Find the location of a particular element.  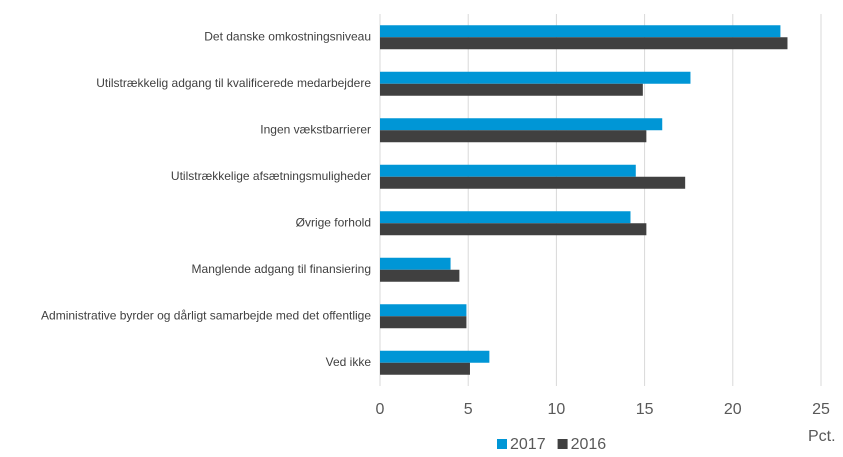

y-tick-label: Det danske omkostningsniveau is located at coordinates (287, 36).